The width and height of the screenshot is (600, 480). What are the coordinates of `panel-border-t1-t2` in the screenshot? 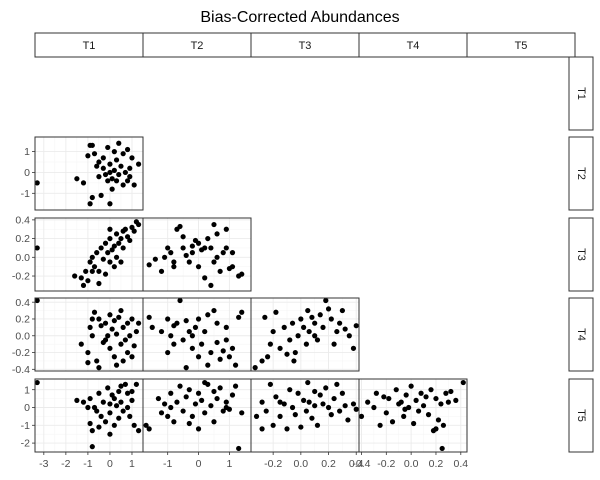 It's located at (89, 173).